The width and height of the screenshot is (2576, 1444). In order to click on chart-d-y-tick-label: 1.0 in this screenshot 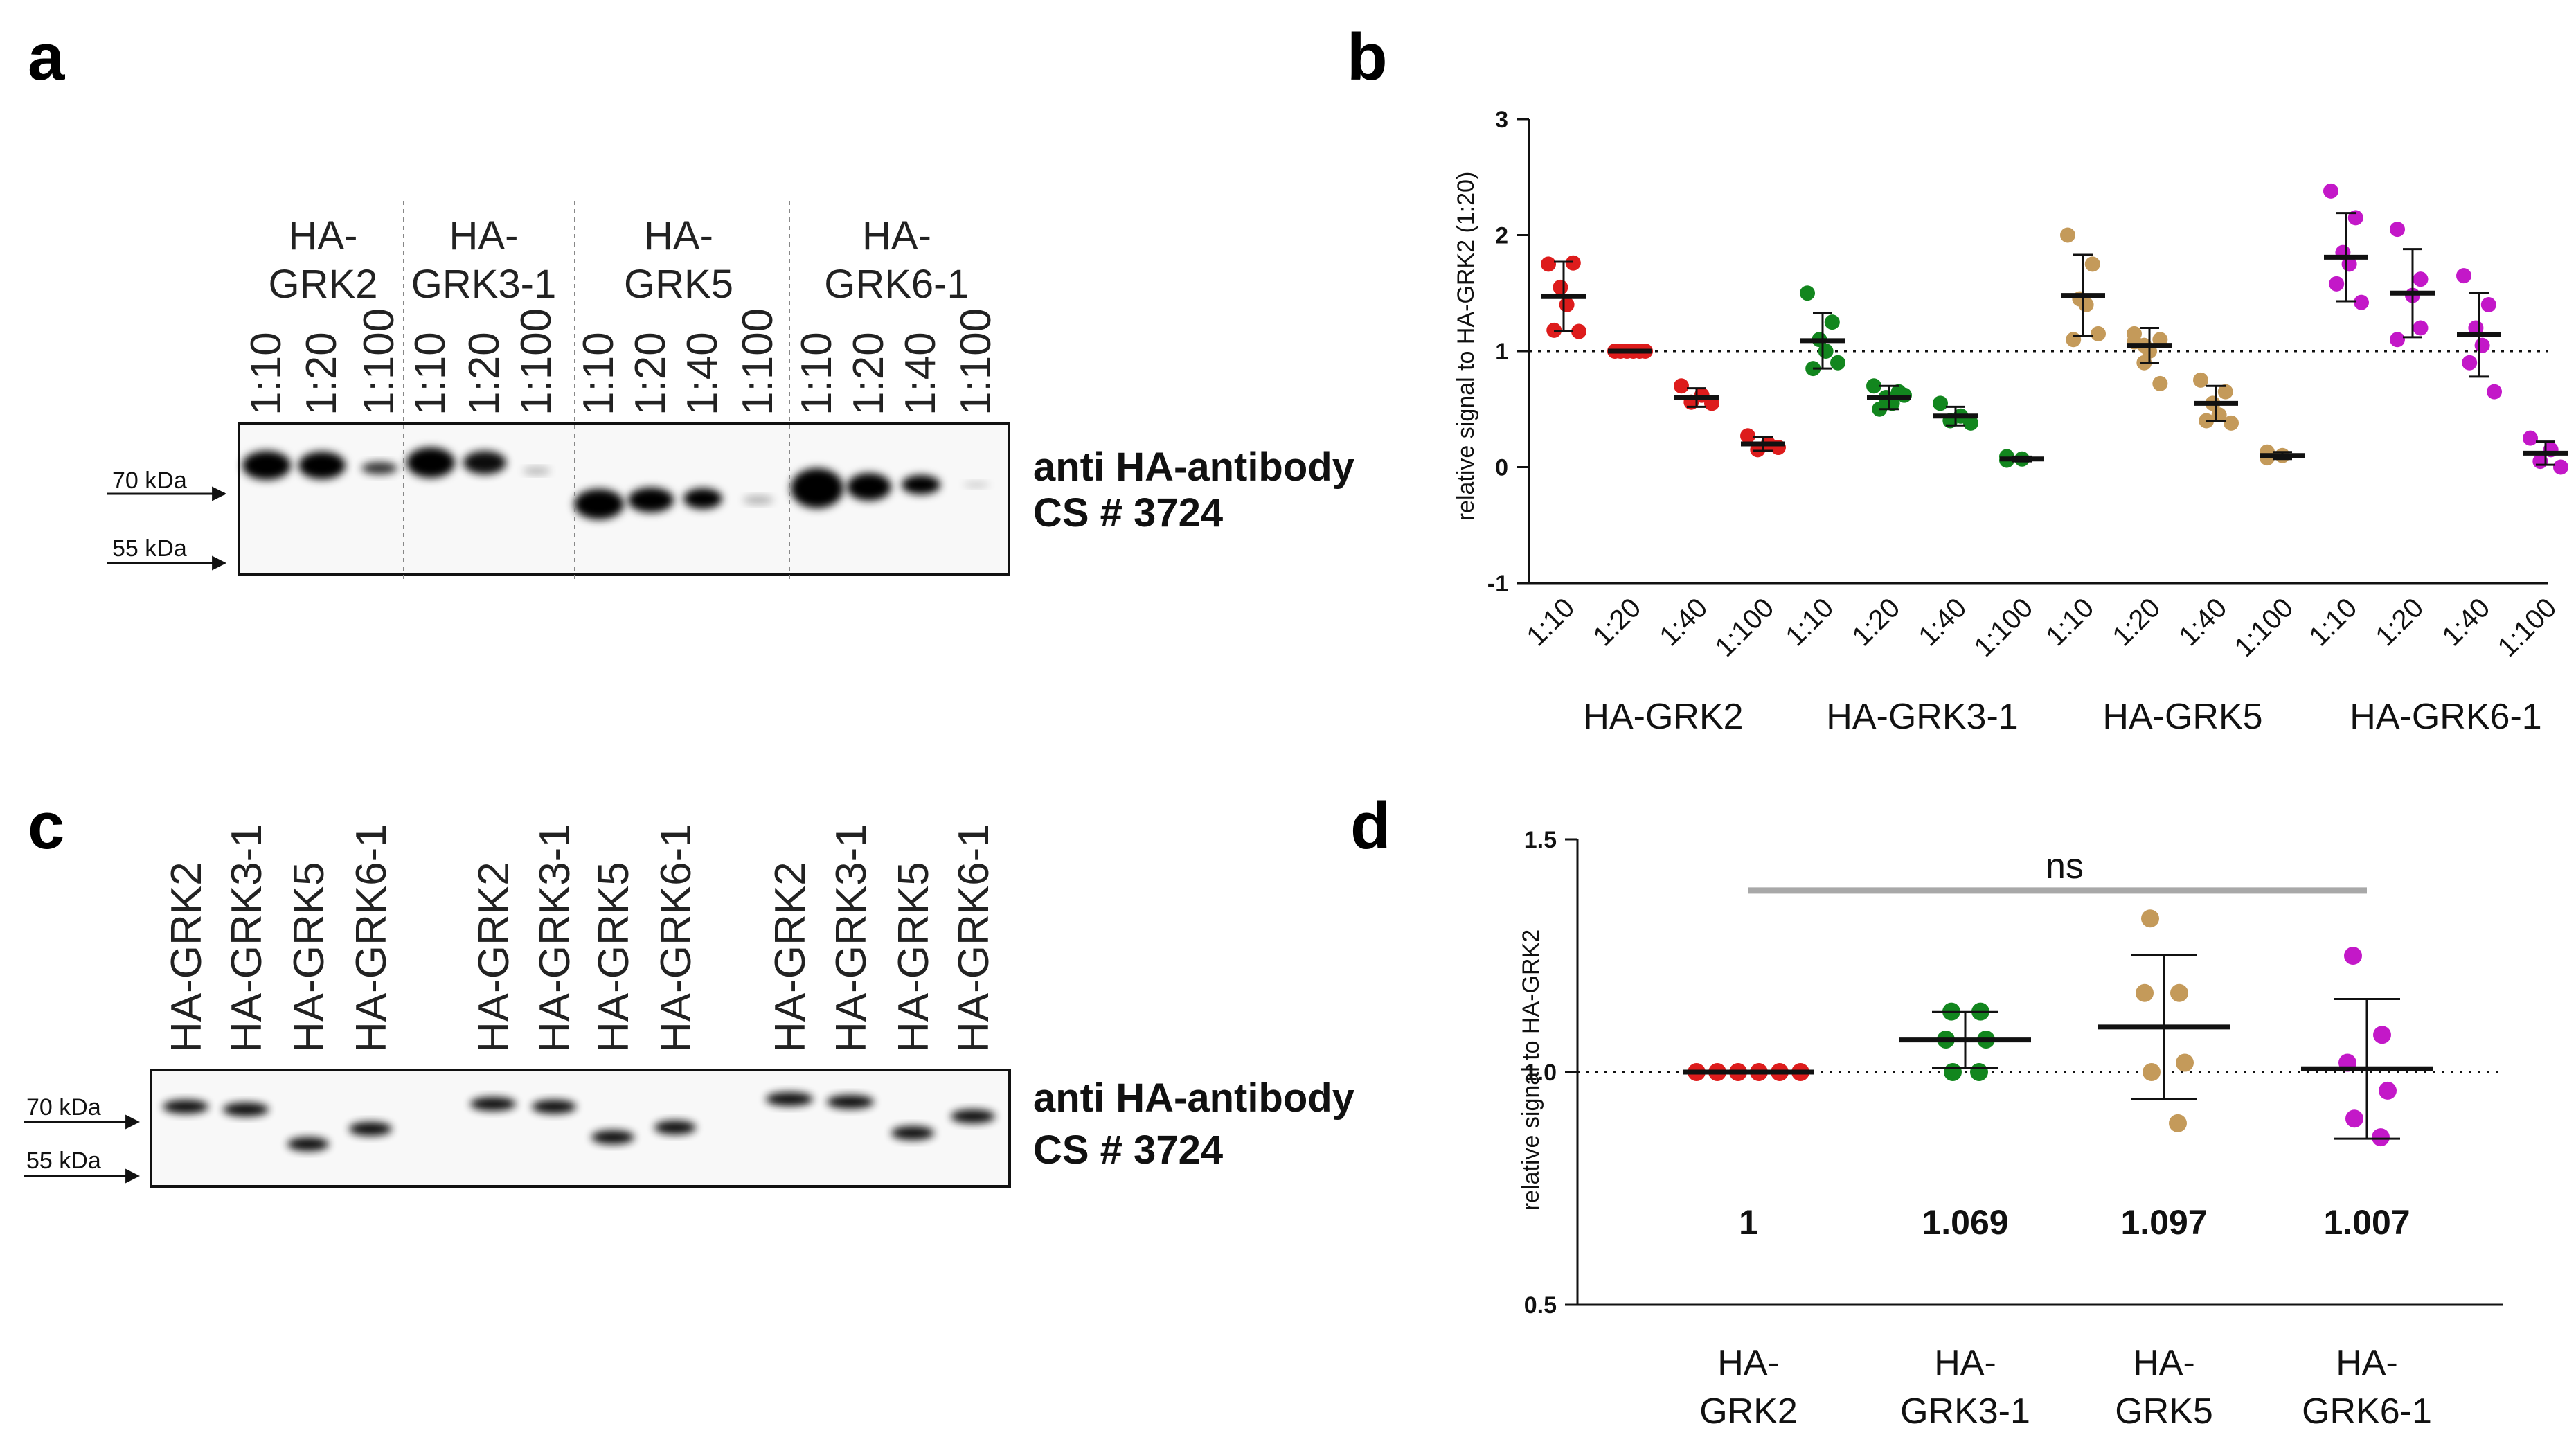, I will do `click(1541, 1073)`.